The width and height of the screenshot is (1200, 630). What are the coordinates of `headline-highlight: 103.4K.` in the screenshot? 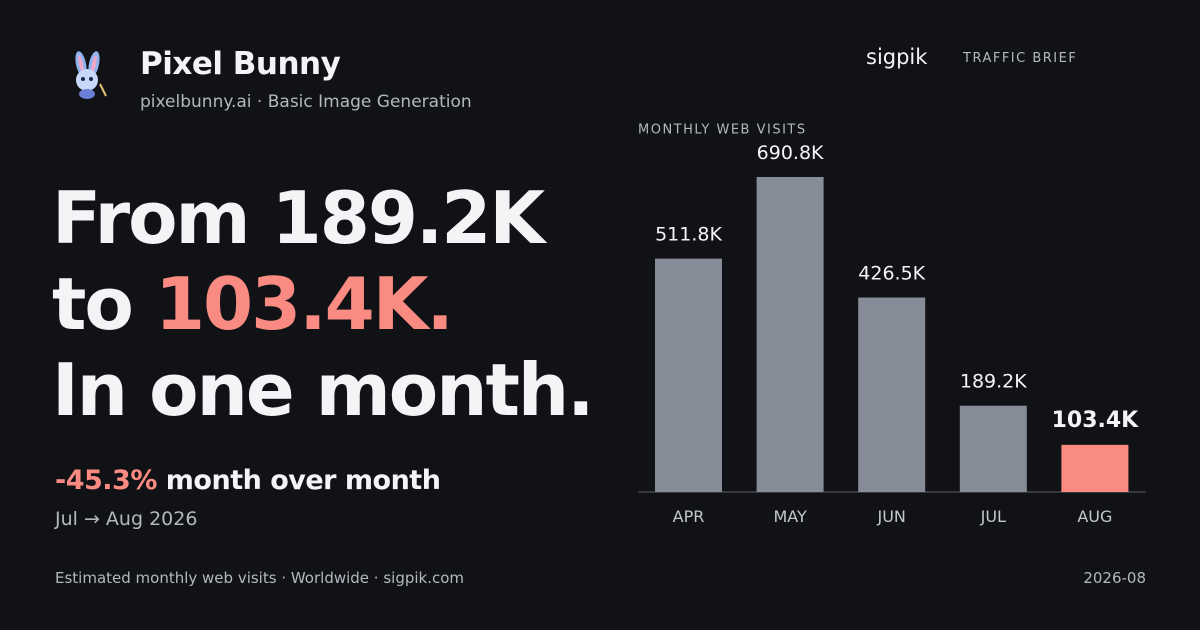 It's located at (304, 304).